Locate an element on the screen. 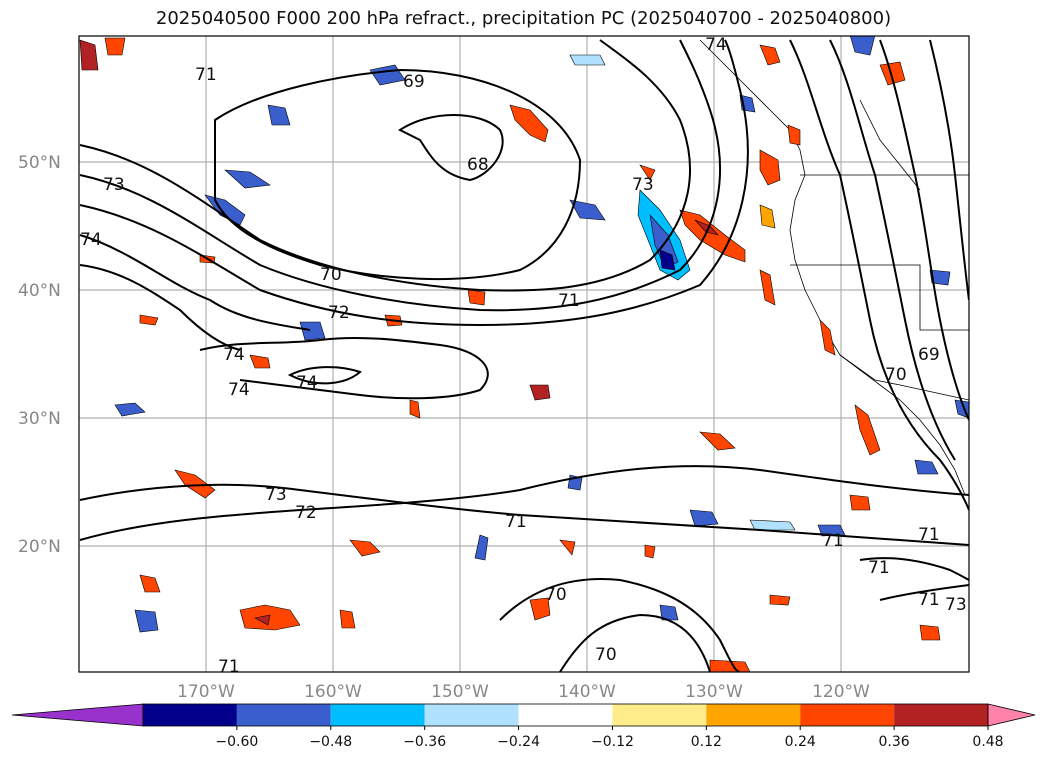 The height and width of the screenshot is (765, 1047). colorbar-tick-label: −0.60 is located at coordinates (236, 742).